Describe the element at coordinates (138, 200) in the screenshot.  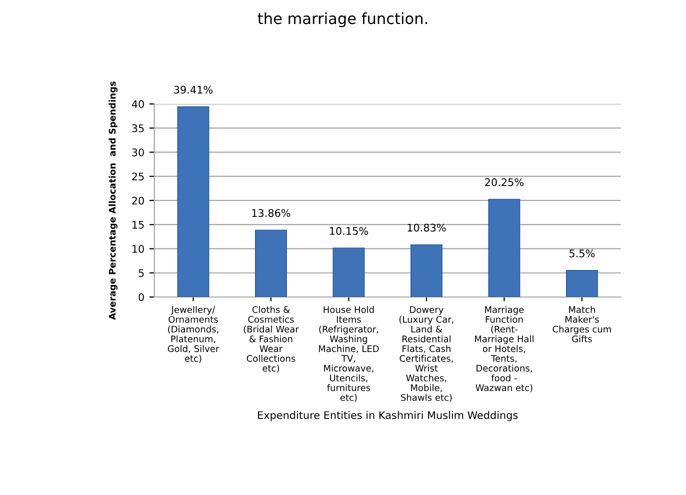
I see `y-tick-label: 20` at that location.